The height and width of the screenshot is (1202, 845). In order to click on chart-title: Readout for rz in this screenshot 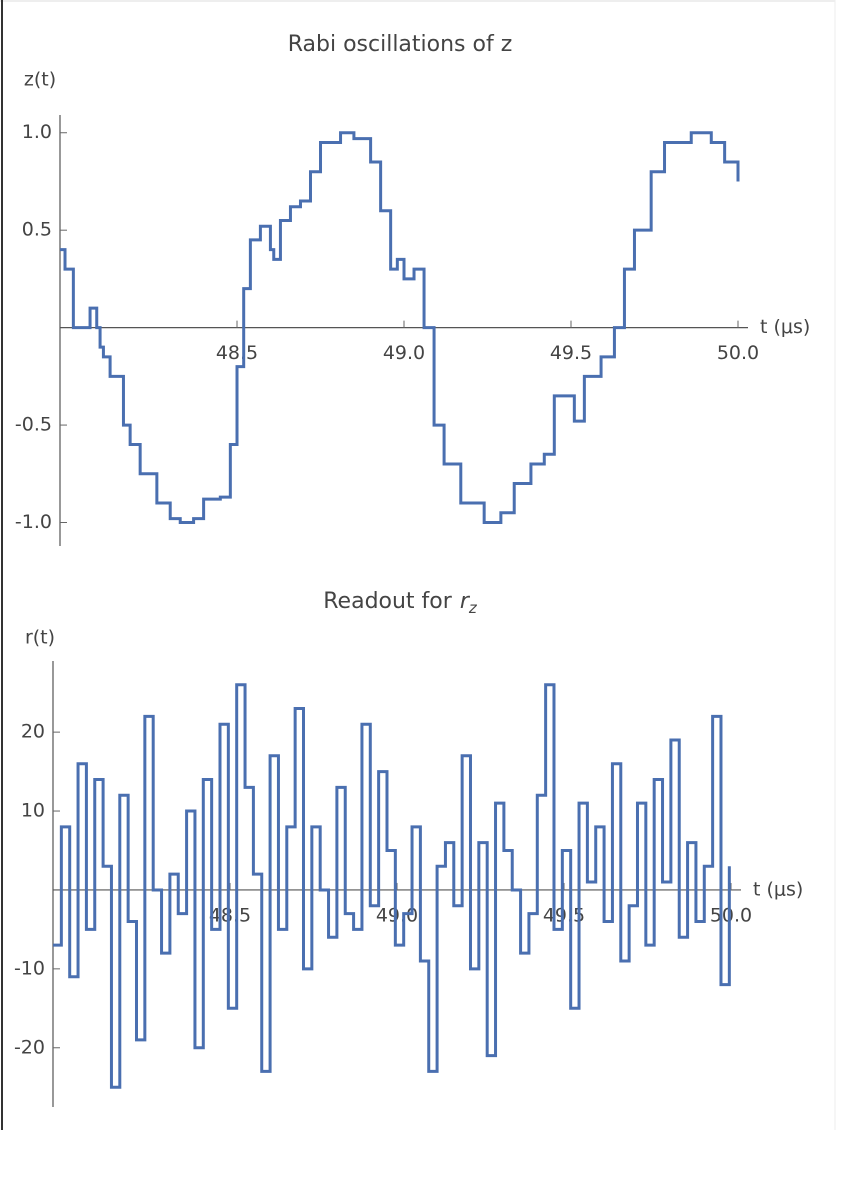, I will do `click(400, 603)`.